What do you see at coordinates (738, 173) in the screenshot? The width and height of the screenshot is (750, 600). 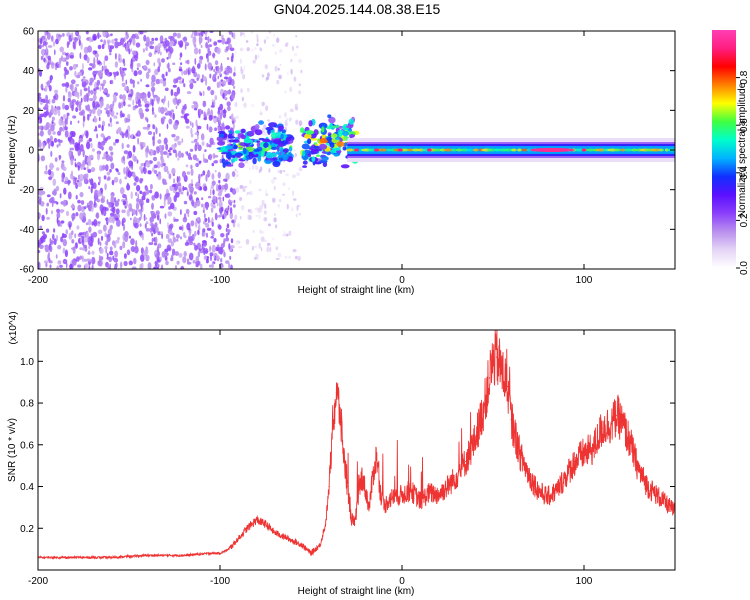 I see `colorbar-ticks` at bounding box center [738, 173].